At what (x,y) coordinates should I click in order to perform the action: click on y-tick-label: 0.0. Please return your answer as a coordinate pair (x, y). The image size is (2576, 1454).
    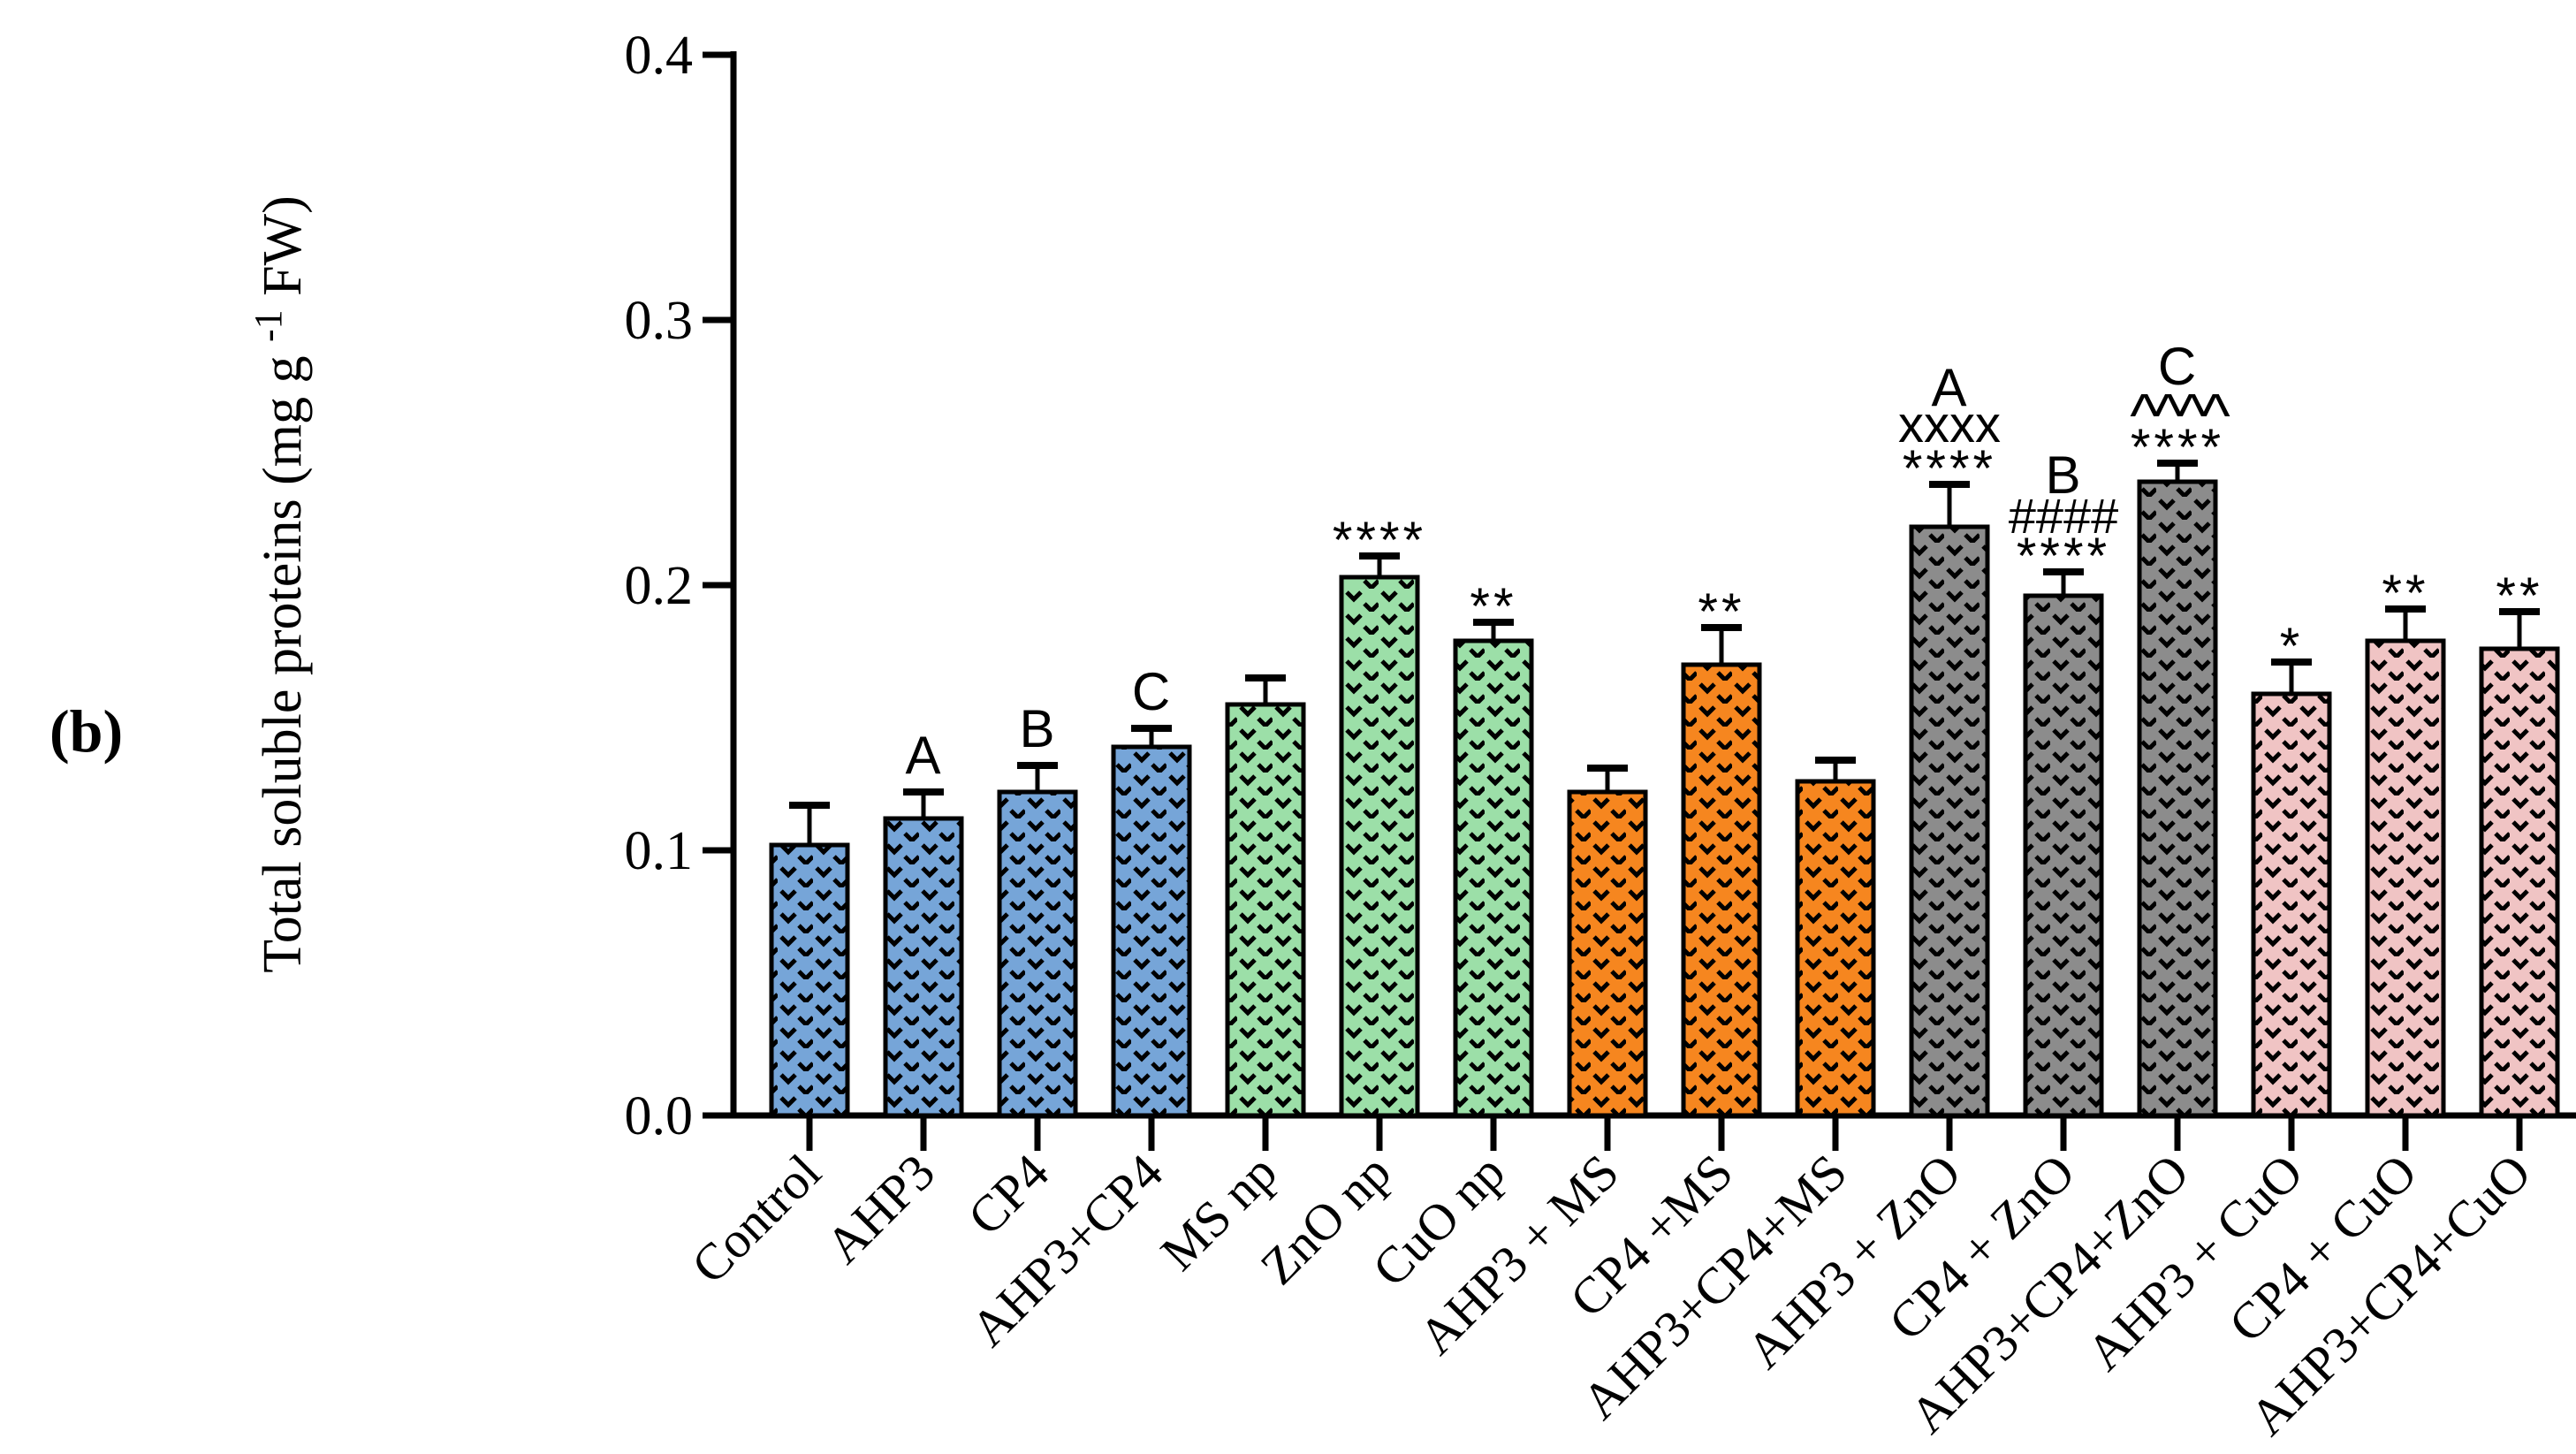
    Looking at the image, I should click on (659, 1116).